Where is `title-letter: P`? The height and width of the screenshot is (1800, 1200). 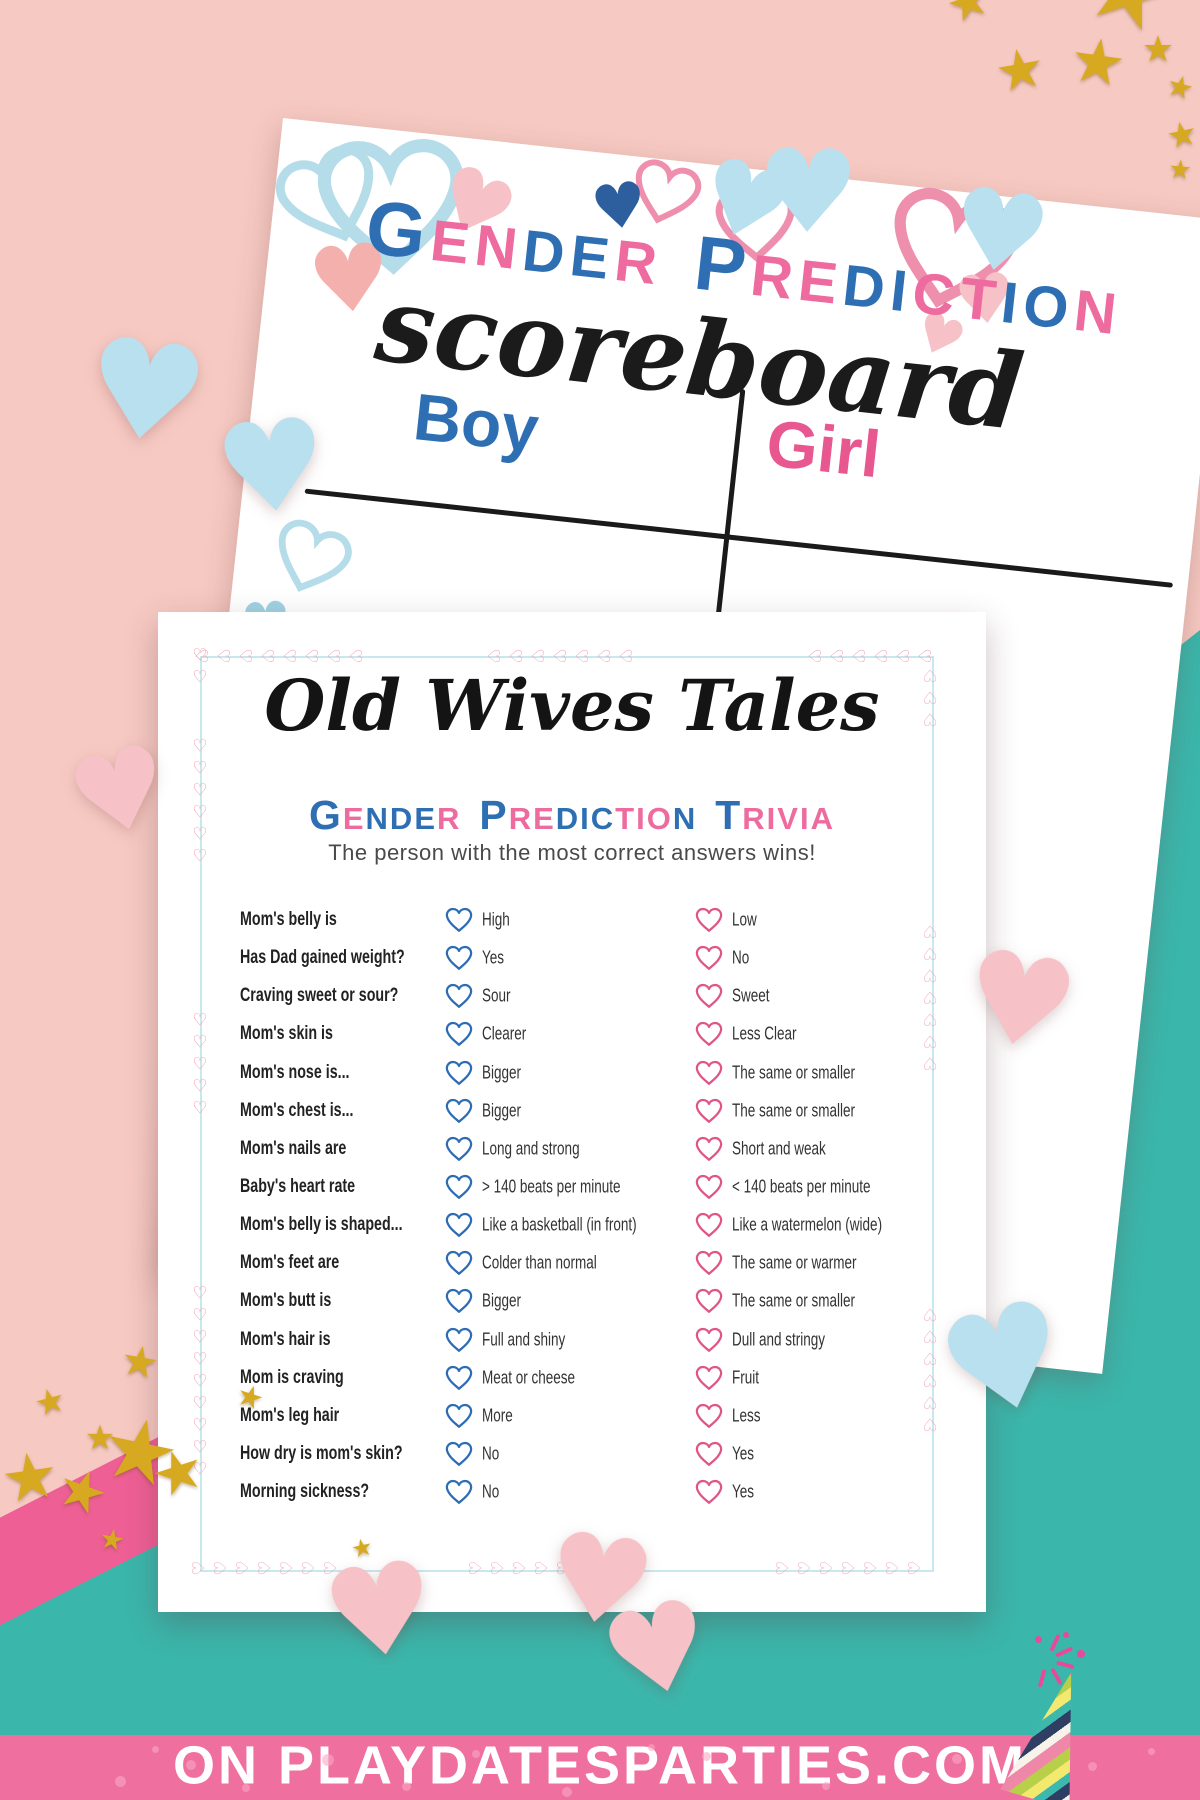 title-letter: P is located at coordinates (494, 815).